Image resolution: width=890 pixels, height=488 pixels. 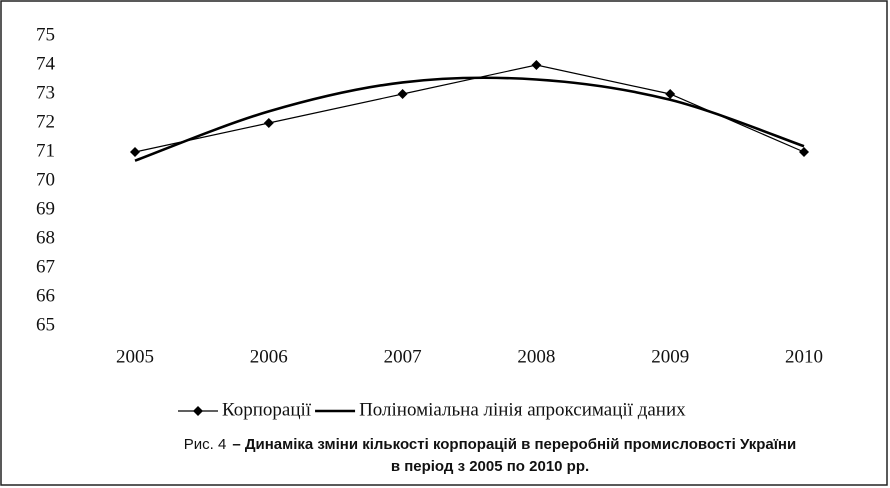 What do you see at coordinates (45, 92) in the screenshot?
I see `y-tick-label: 73` at bounding box center [45, 92].